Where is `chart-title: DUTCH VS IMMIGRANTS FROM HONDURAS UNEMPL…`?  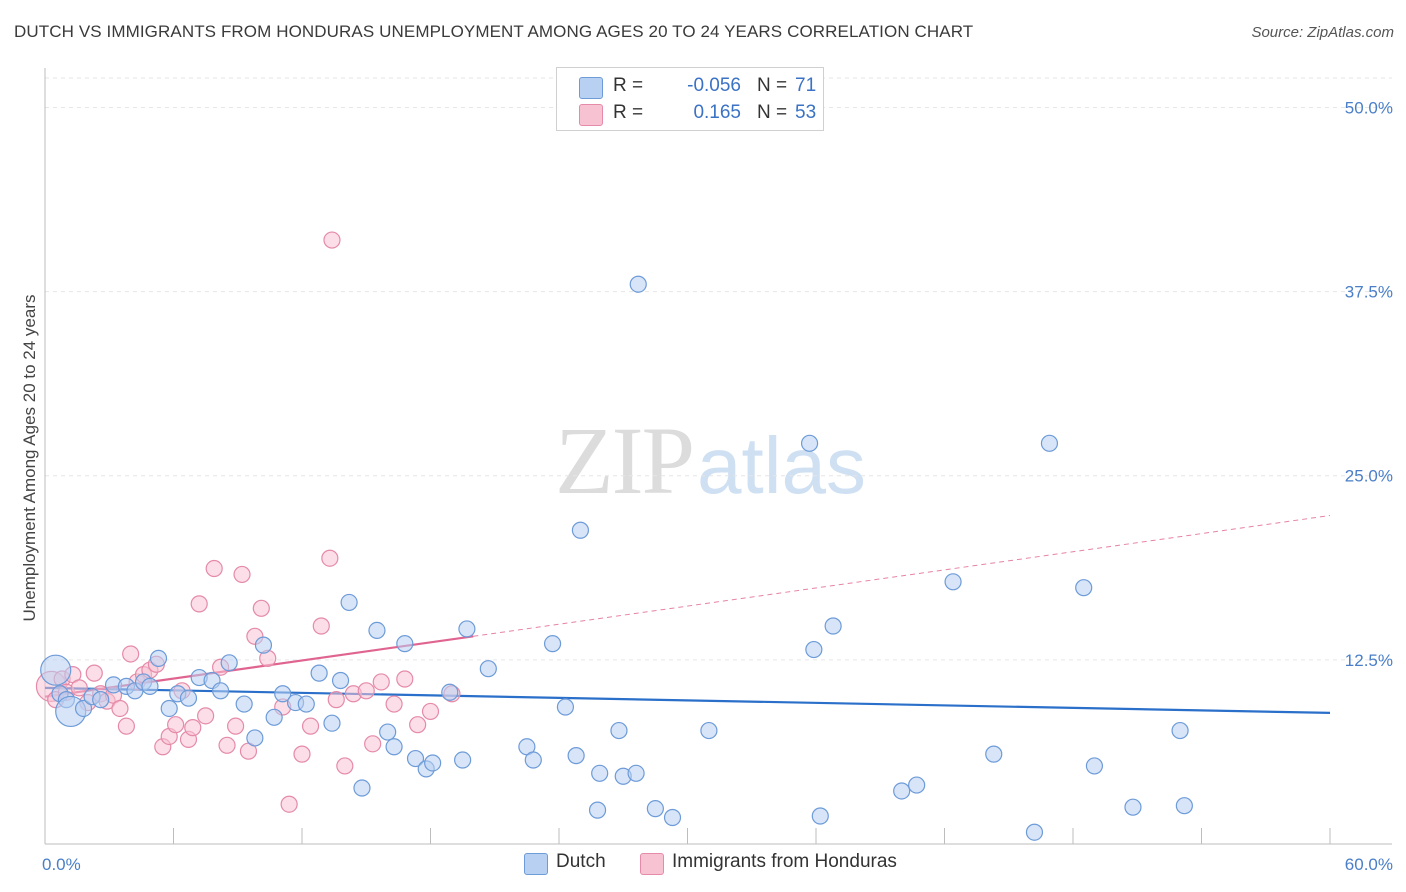 chart-title: DUTCH VS IMMIGRANTS FROM HONDURAS UNEMPL… is located at coordinates (494, 31).